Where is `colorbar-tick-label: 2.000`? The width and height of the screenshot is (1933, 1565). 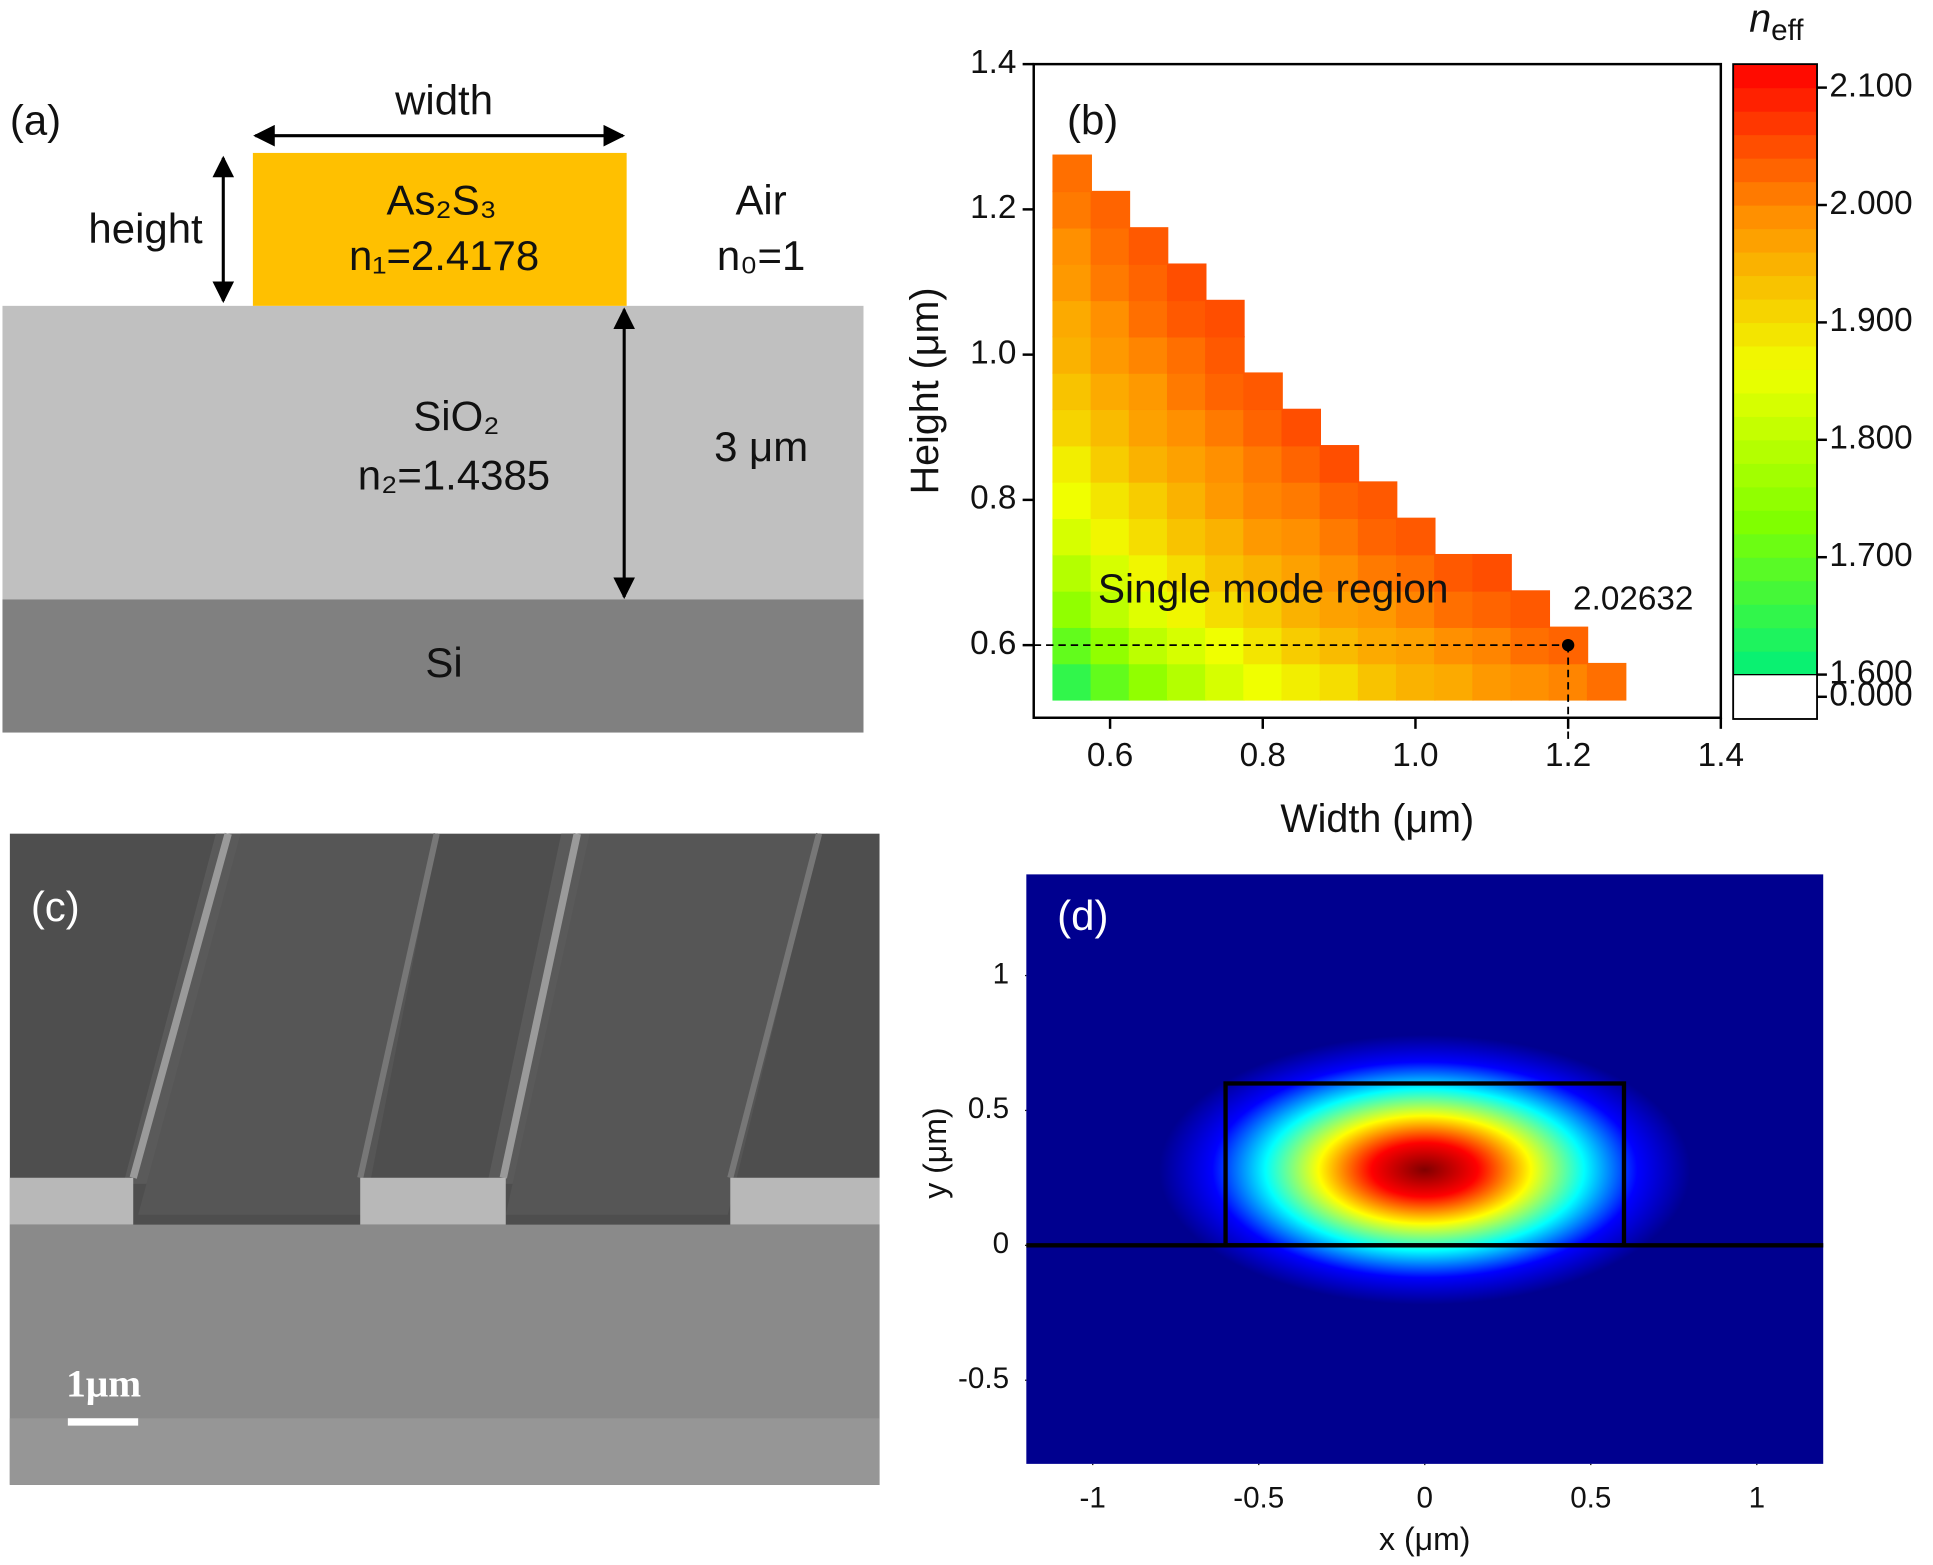 colorbar-tick-label: 2.000 is located at coordinates (1870, 203).